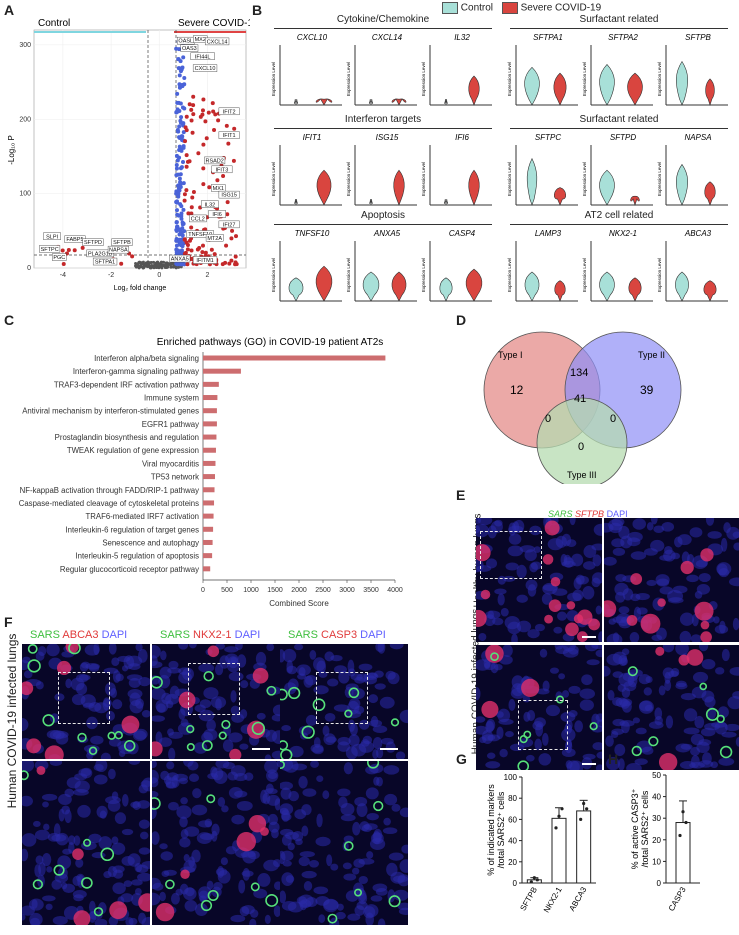 The width and height of the screenshot is (739, 935). I want to click on micro-image-svg, so click(539, 707).